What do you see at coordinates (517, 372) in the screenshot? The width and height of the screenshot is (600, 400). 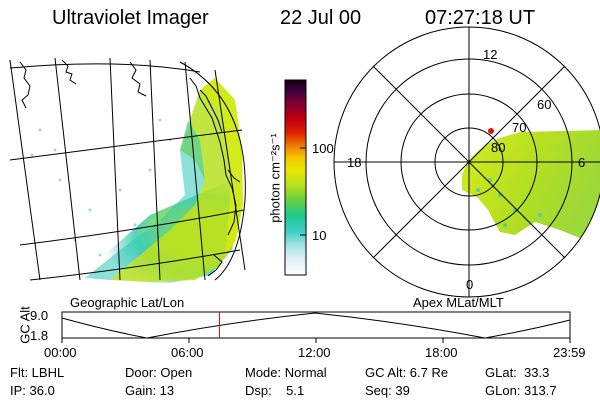 I see `info-glat: GLat: 33.3` at bounding box center [517, 372].